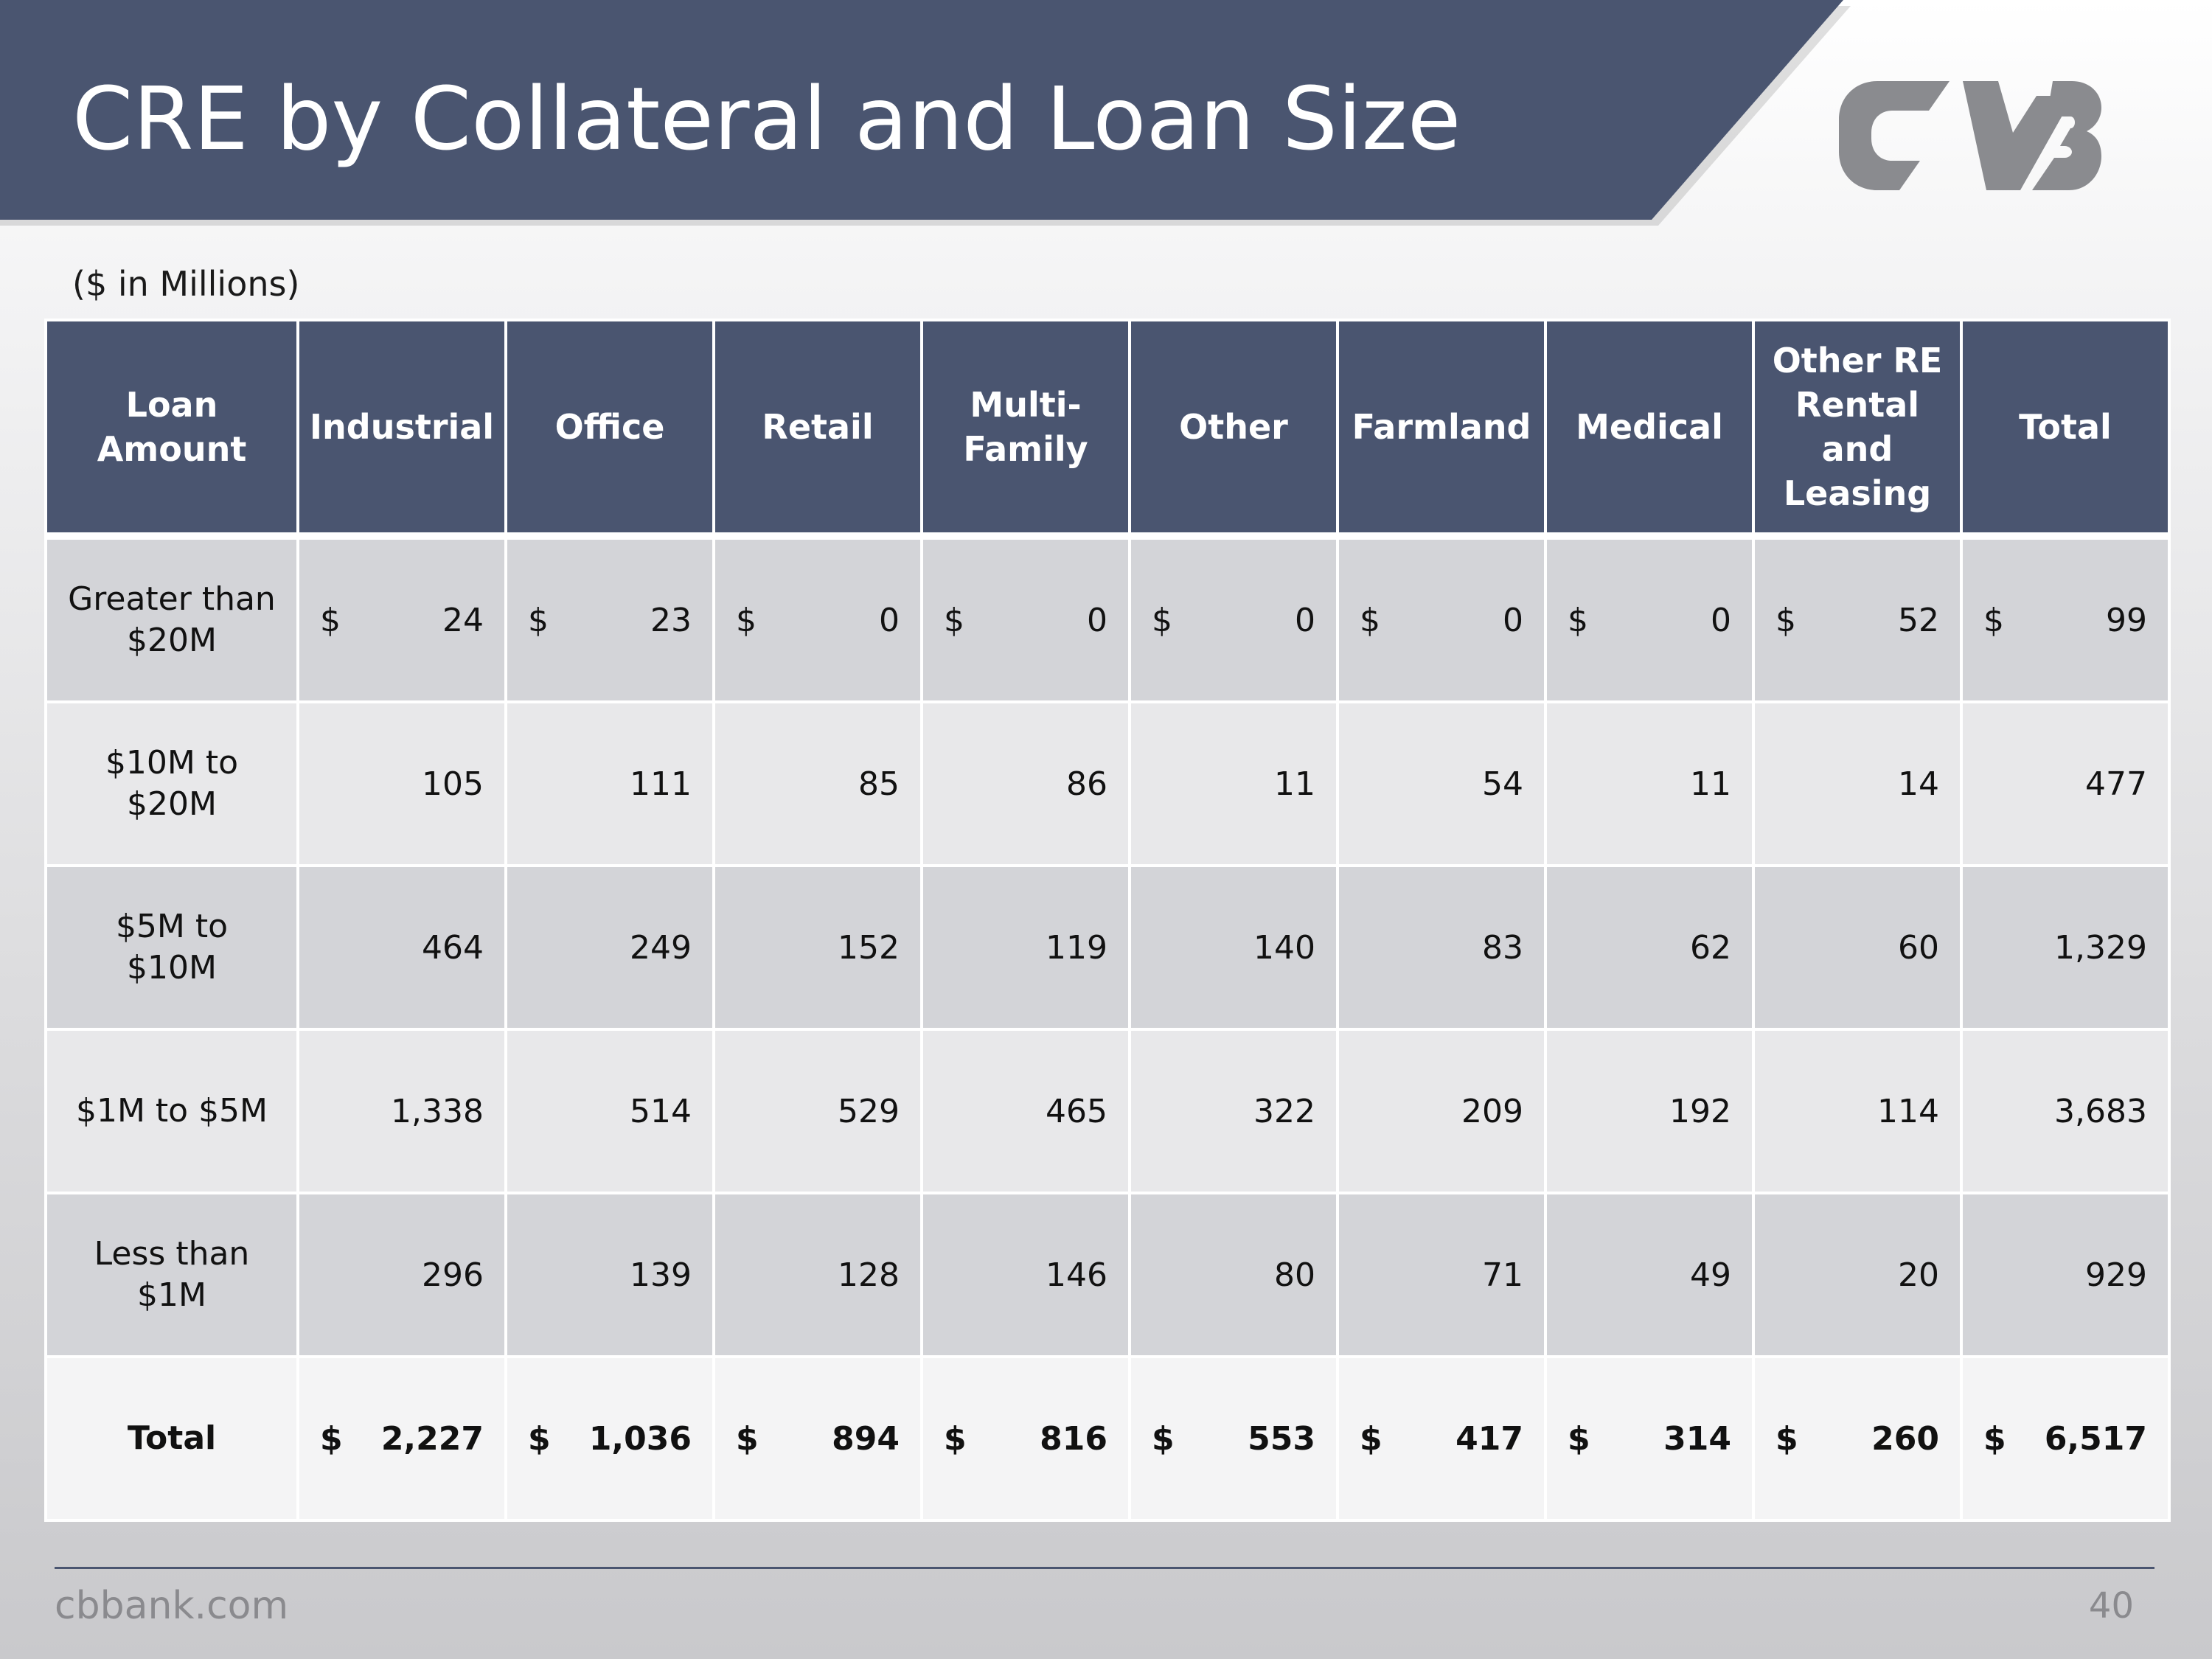 The width and height of the screenshot is (2212, 1659). Describe the element at coordinates (171, 1275) in the screenshot. I see `row-label: Less than $1M` at that location.